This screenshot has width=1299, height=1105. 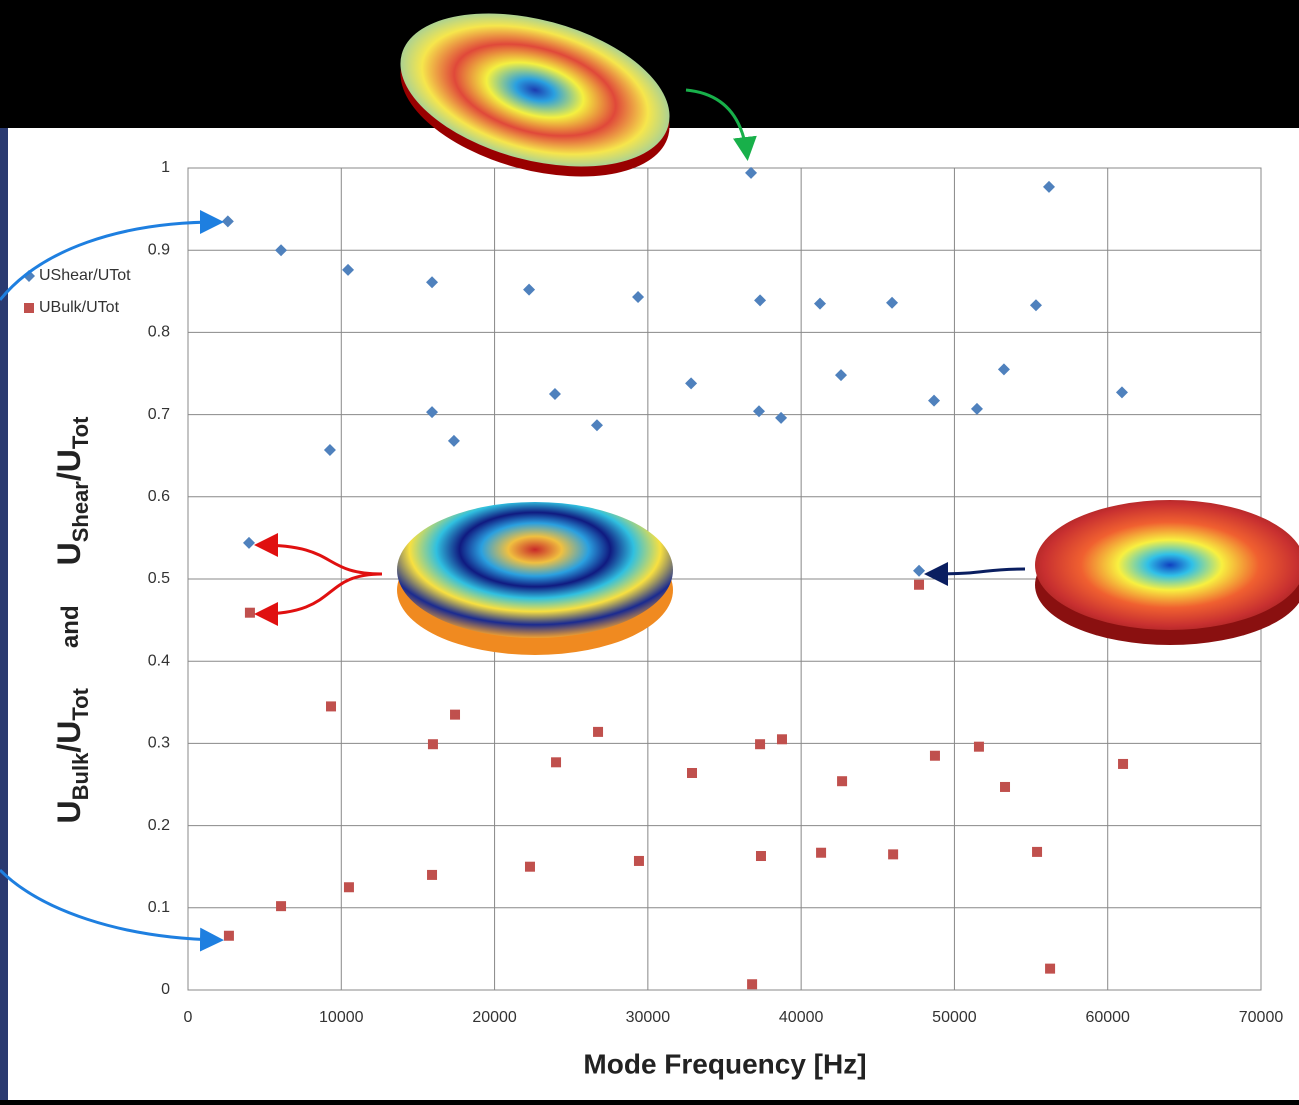 I want to click on x-tick-label: 40000, so click(x=801, y=1017).